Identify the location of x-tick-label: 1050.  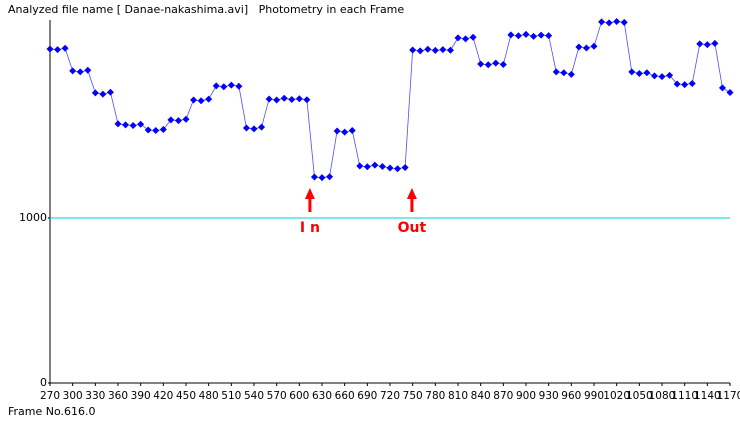
(639, 396).